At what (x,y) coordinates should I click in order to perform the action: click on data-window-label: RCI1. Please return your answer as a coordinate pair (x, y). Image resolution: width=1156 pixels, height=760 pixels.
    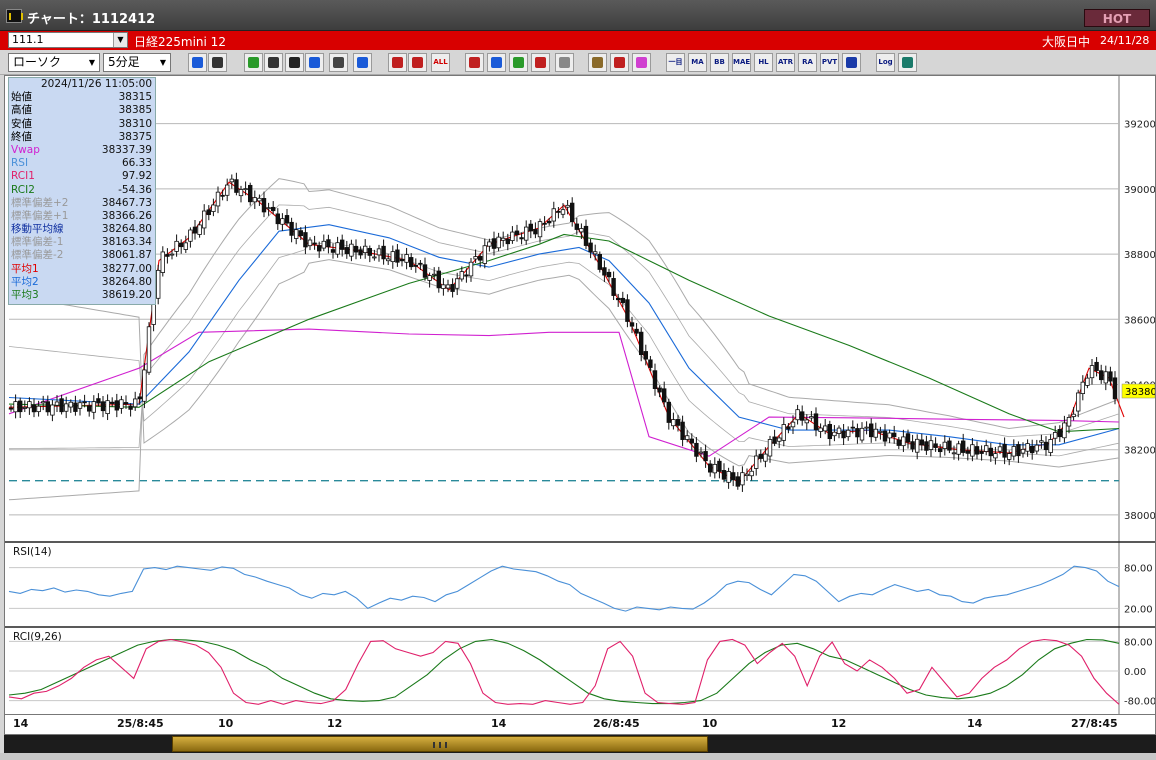
    Looking at the image, I should click on (23, 176).